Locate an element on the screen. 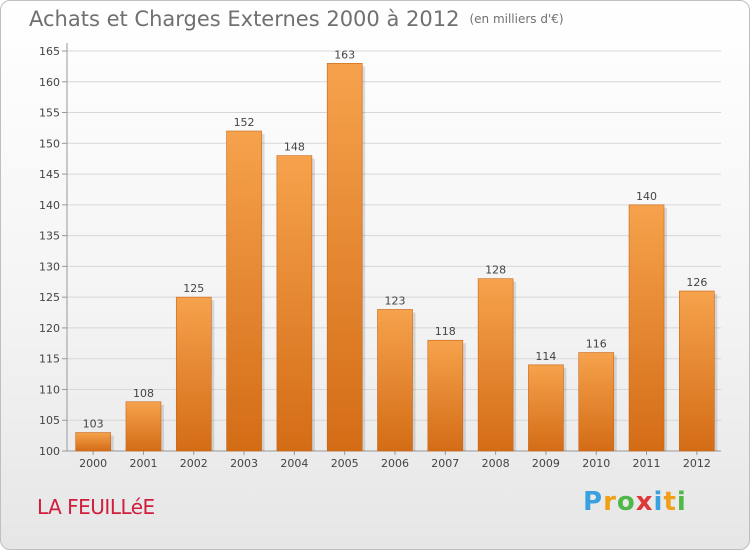 The image size is (750, 550). x-tick-label: 2000 is located at coordinates (93, 463).